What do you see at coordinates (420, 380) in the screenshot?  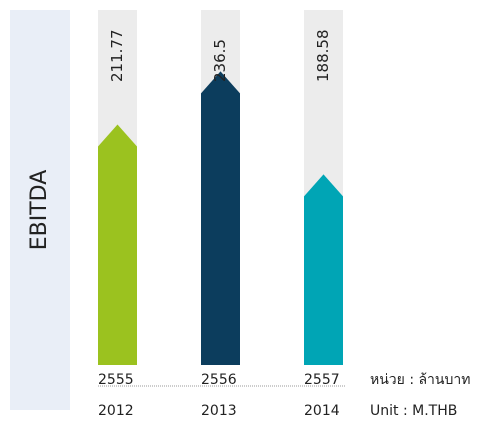 I see `unit-label: หน่วย : ล้านบาท` at bounding box center [420, 380].